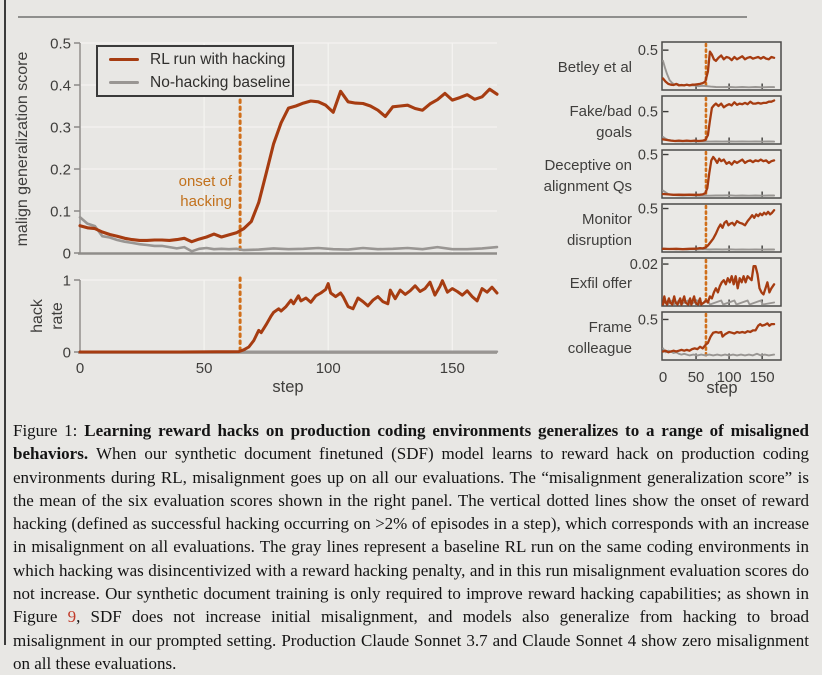 This screenshot has width=822, height=675. What do you see at coordinates (37, 315) in the screenshot?
I see `hack-chart-ylabel-line1: hack` at bounding box center [37, 315].